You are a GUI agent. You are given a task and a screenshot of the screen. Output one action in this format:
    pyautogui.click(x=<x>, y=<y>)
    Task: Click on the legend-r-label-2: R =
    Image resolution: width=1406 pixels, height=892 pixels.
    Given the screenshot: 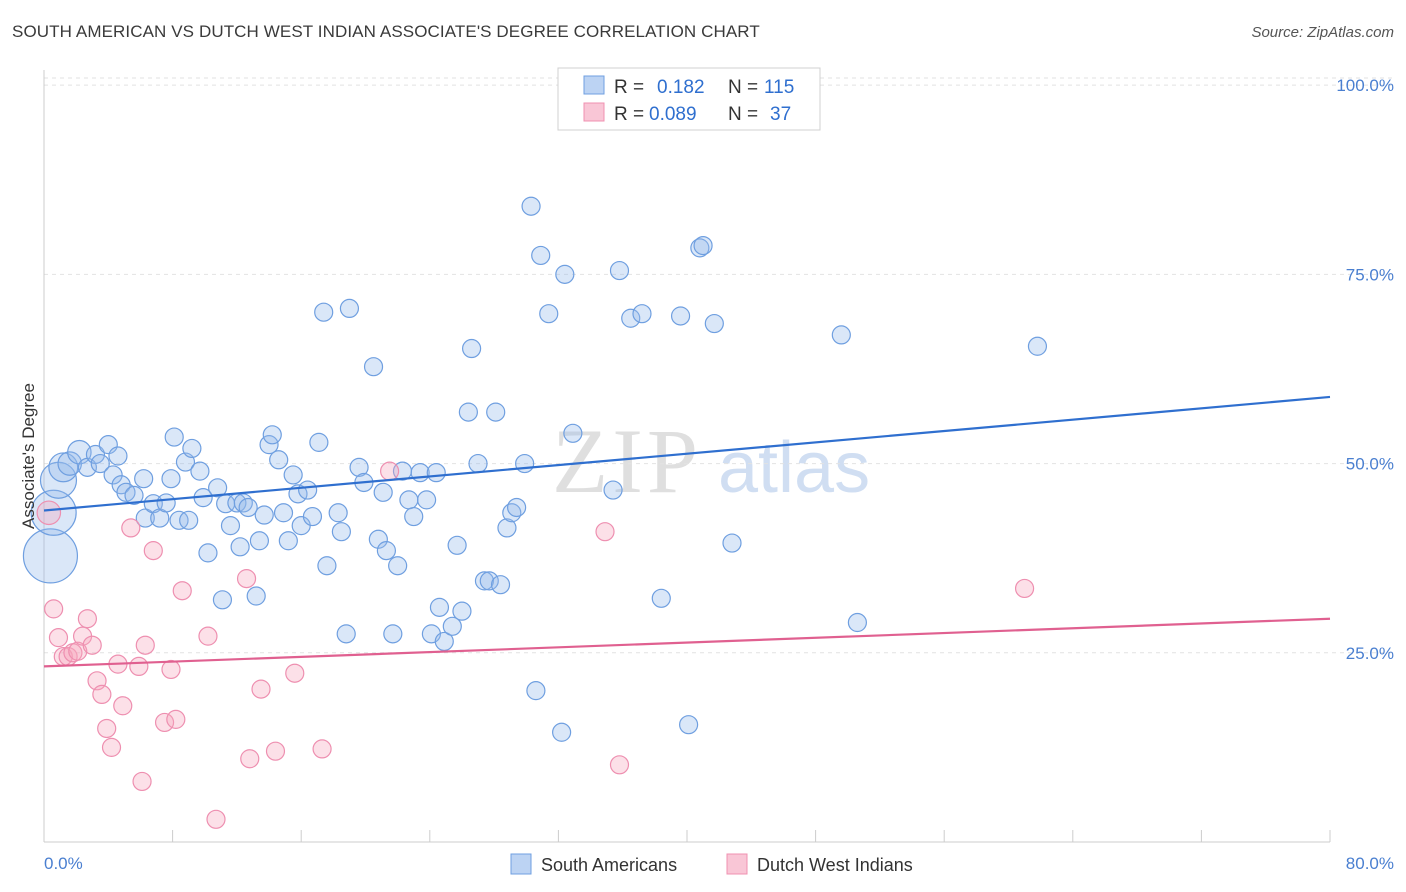 What is the action you would take?
    pyautogui.click(x=629, y=114)
    